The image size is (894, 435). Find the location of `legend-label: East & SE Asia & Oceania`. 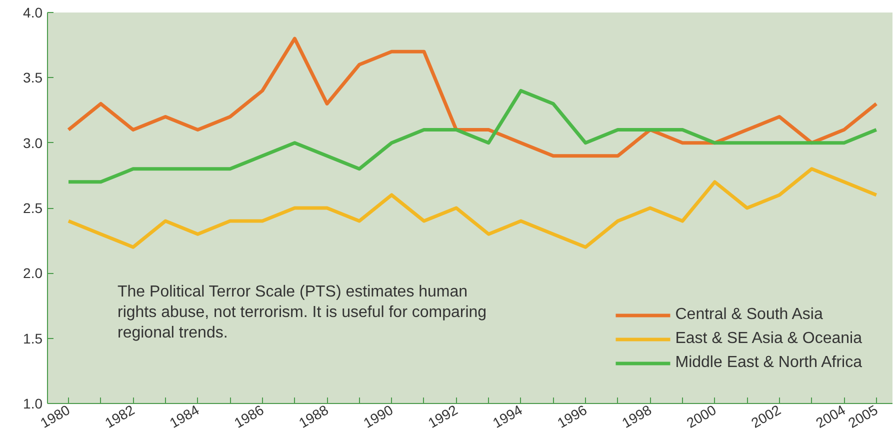

legend-label: East & SE Asia & Oceania is located at coordinates (768, 339).